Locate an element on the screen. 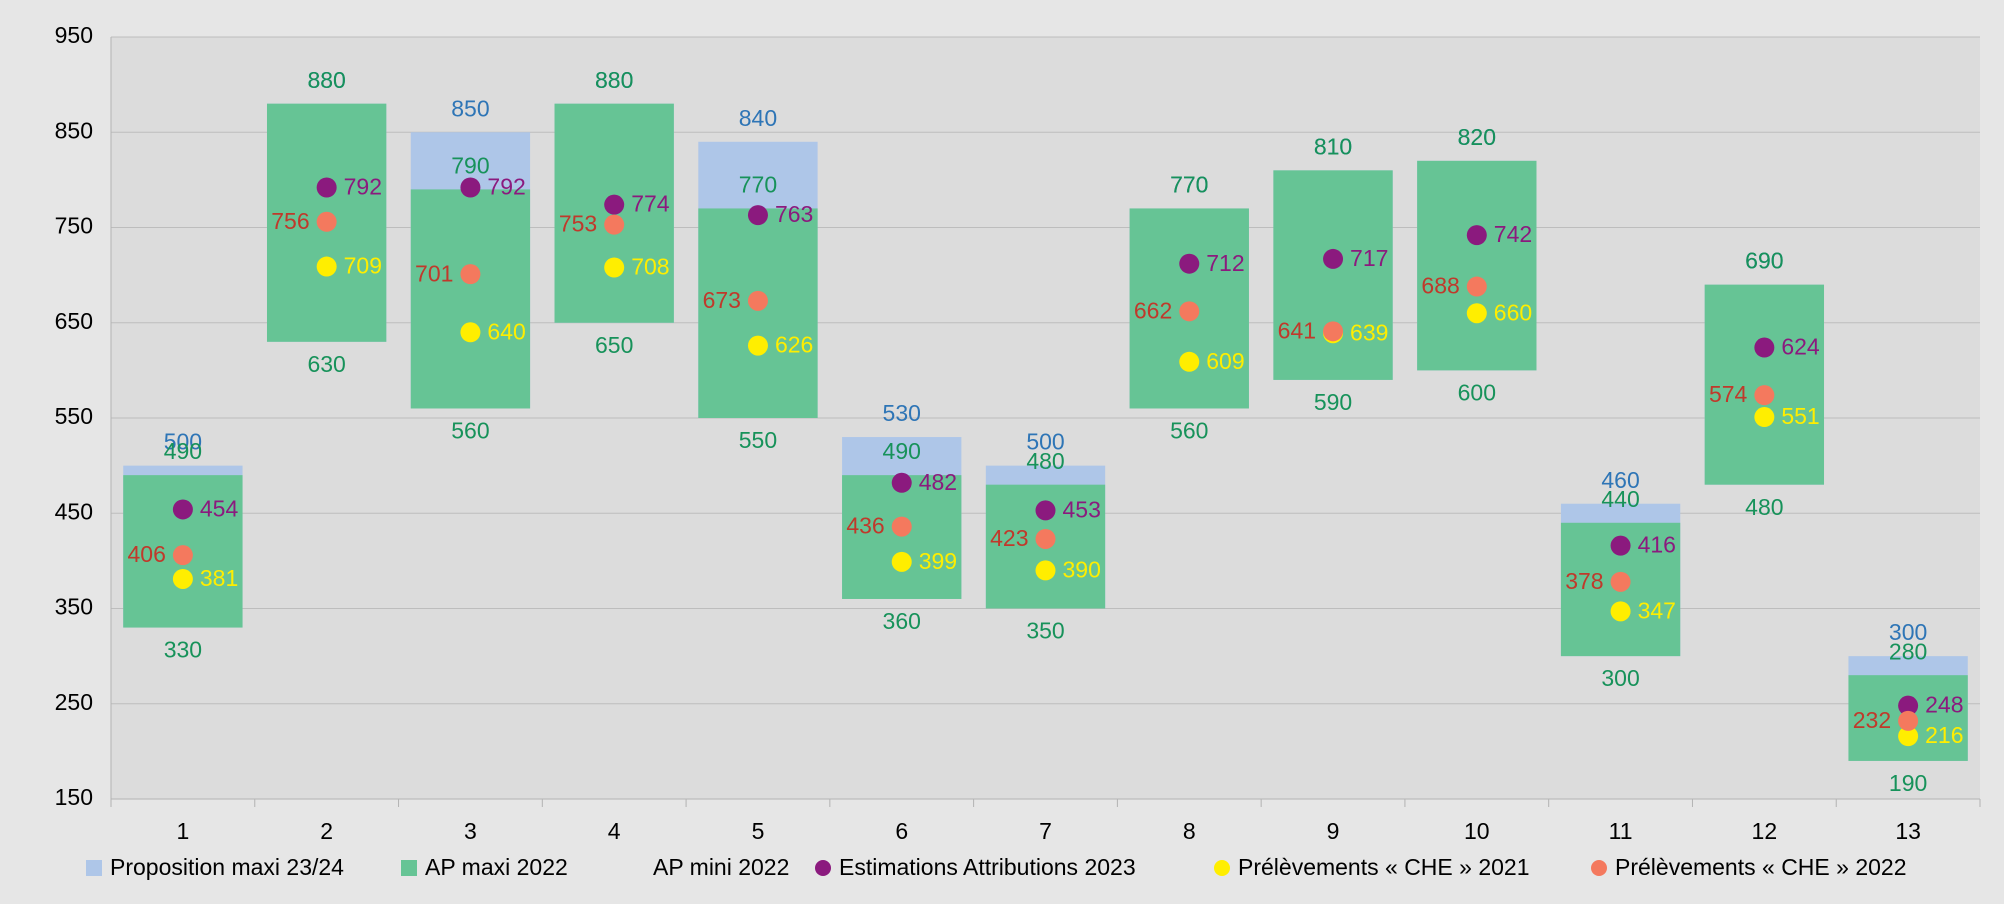  data-label: 673 is located at coordinates (722, 300).